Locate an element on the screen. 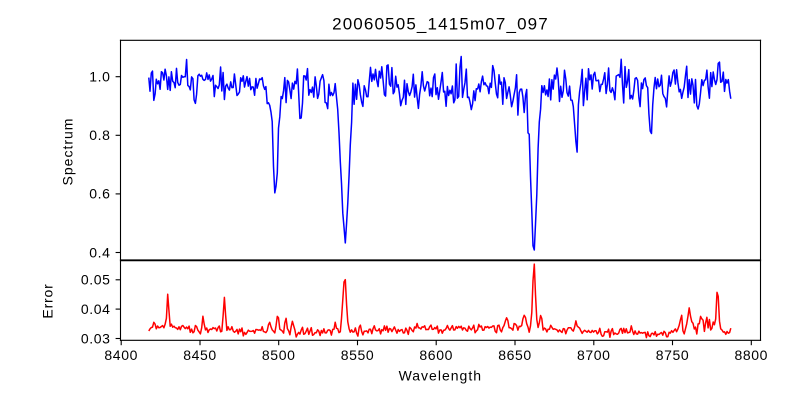  svg-text: 8700 is located at coordinates (594, 355).